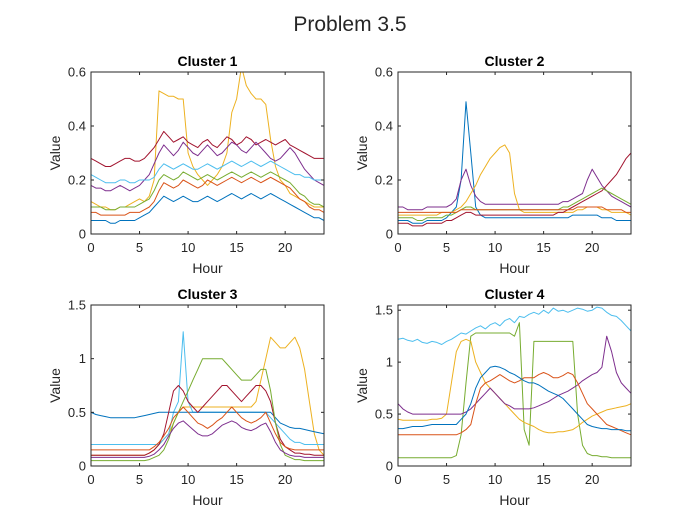 The width and height of the screenshot is (700, 525). I want to click on cluster-3-title: Cluster 3, so click(208, 294).